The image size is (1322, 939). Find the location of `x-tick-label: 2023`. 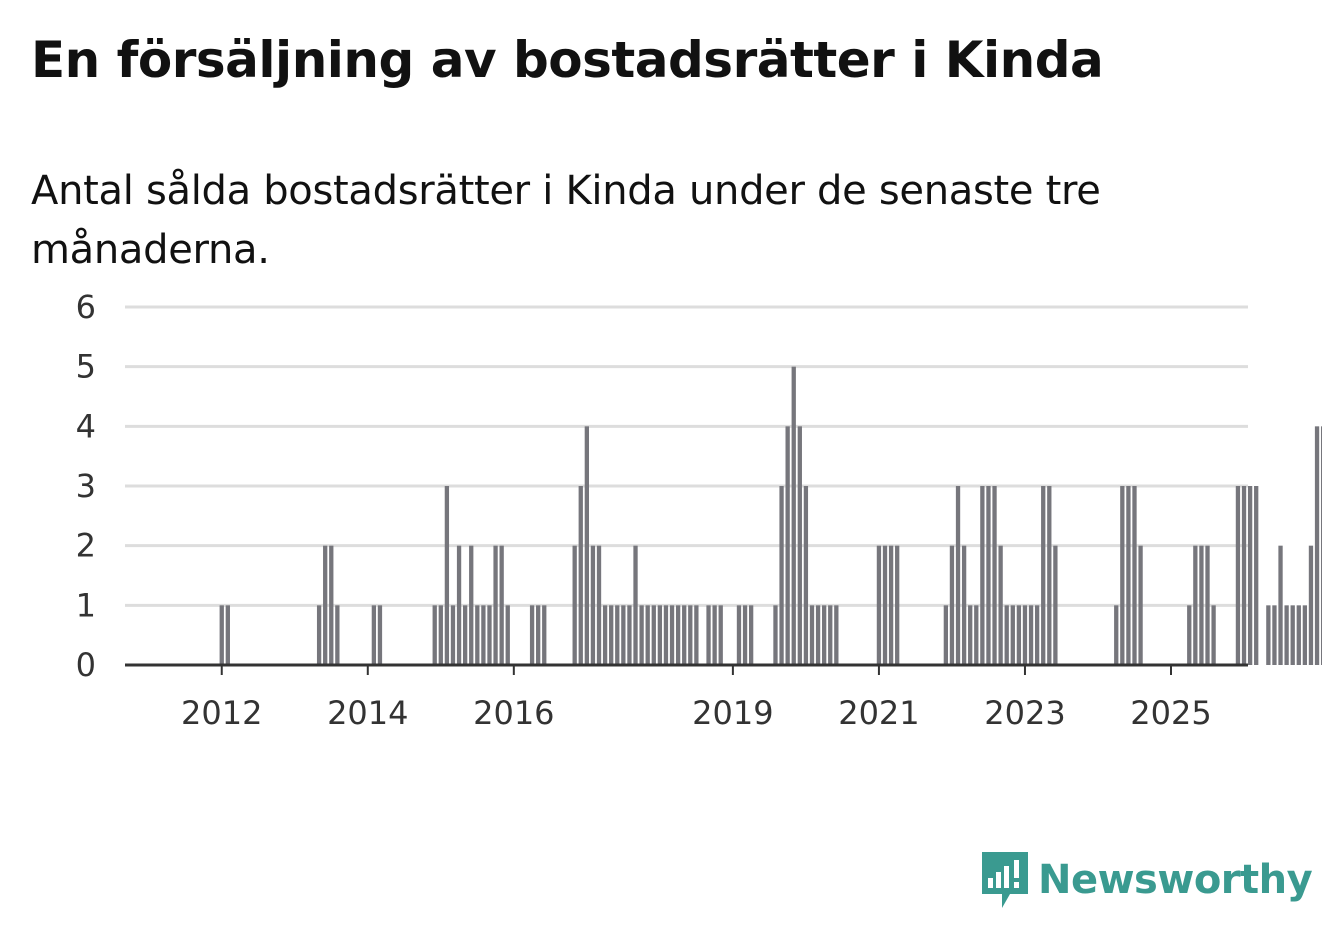

x-tick-label: 2023 is located at coordinates (1024, 713).